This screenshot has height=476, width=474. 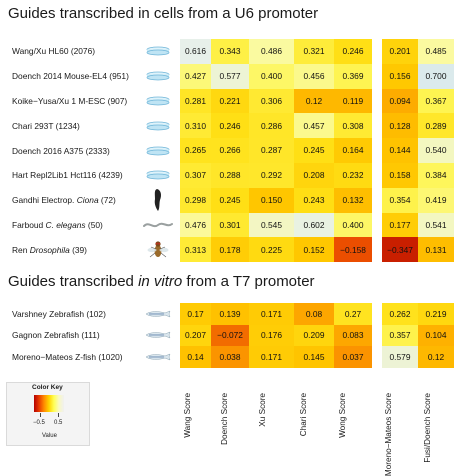 What do you see at coordinates (48, 414) in the screenshot?
I see `color-key` at bounding box center [48, 414].